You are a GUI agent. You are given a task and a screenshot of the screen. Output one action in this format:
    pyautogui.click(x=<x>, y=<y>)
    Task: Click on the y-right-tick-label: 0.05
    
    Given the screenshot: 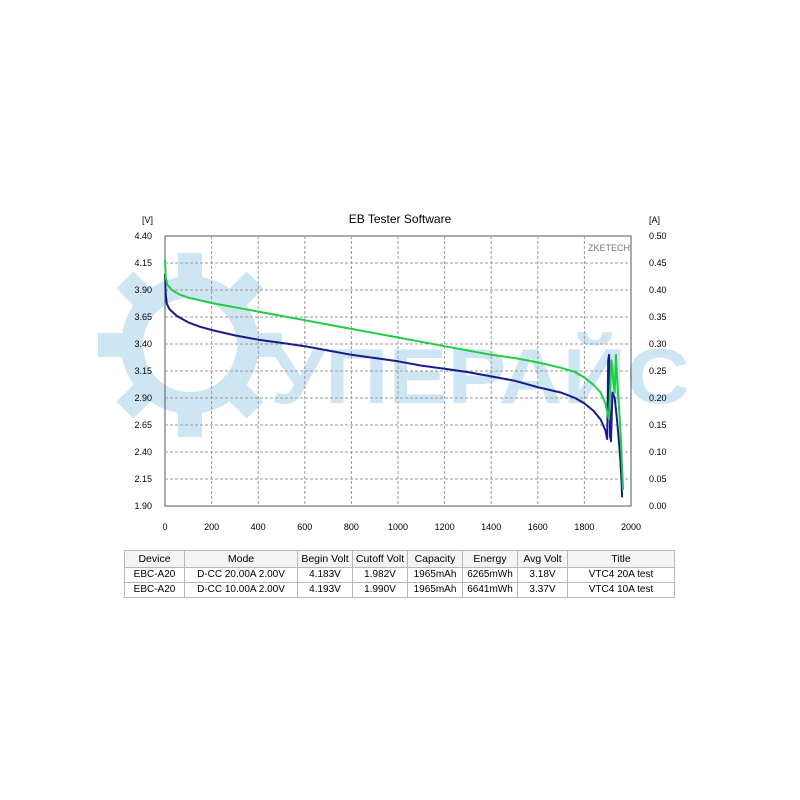 What is the action you would take?
    pyautogui.click(x=658, y=479)
    